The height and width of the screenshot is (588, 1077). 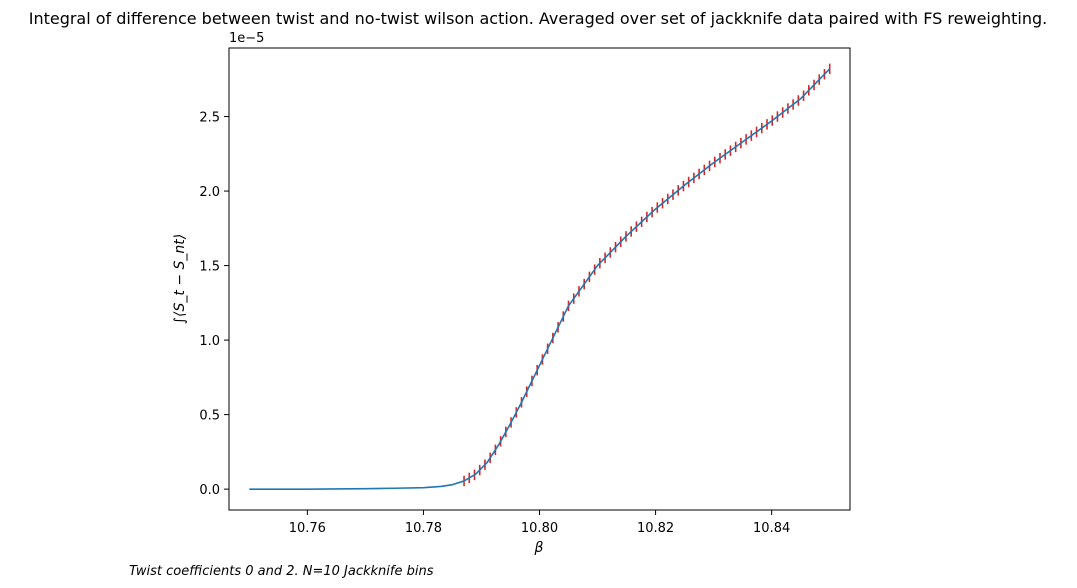 What do you see at coordinates (771, 528) in the screenshot?
I see `x-tick-label: 10.84` at bounding box center [771, 528].